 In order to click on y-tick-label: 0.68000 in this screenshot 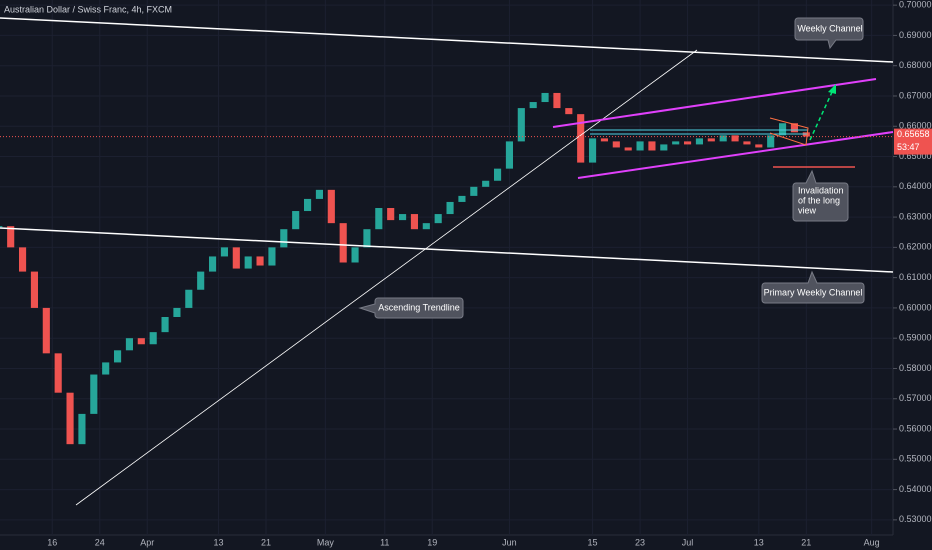, I will do `click(915, 65)`.